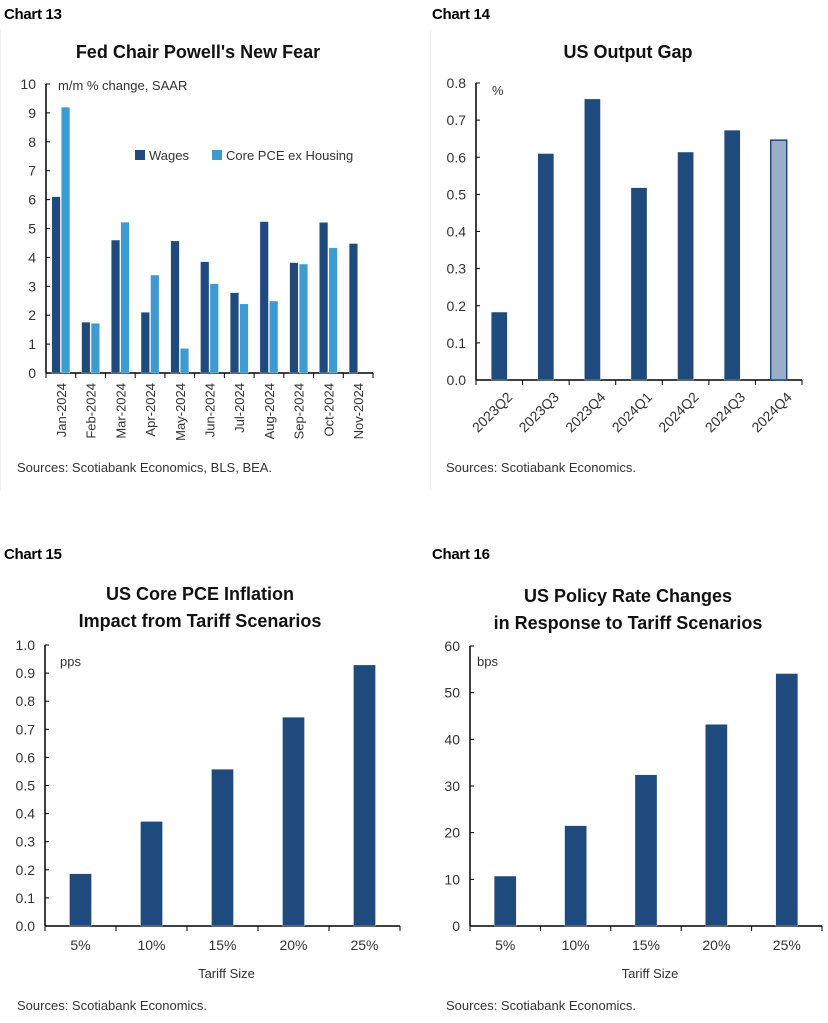  I want to click on chart14-x-tick-label: 2023Q3, so click(538, 412).